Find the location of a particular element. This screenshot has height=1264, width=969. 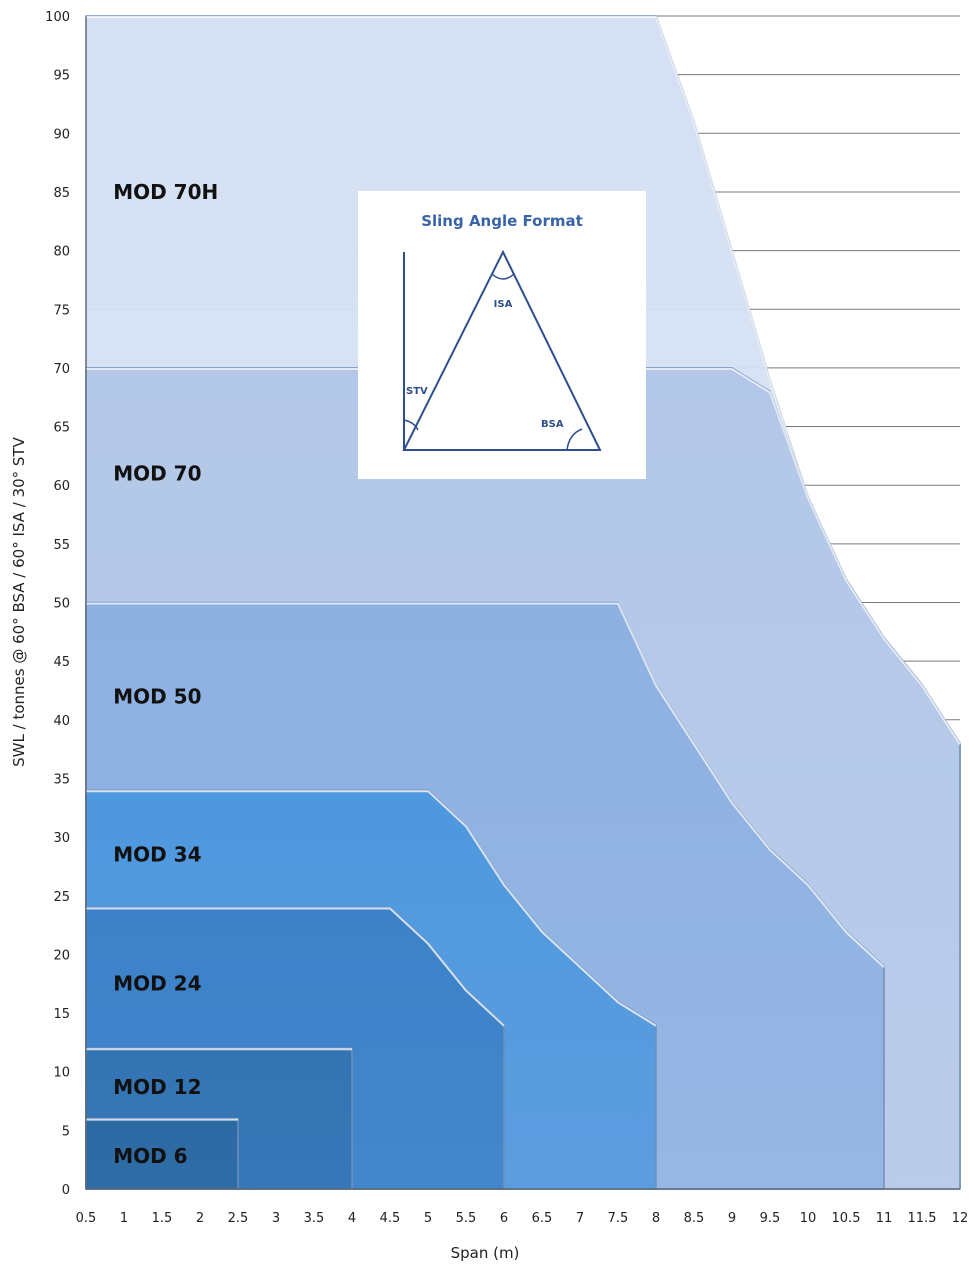

sling-triangle is located at coordinates (502, 350).